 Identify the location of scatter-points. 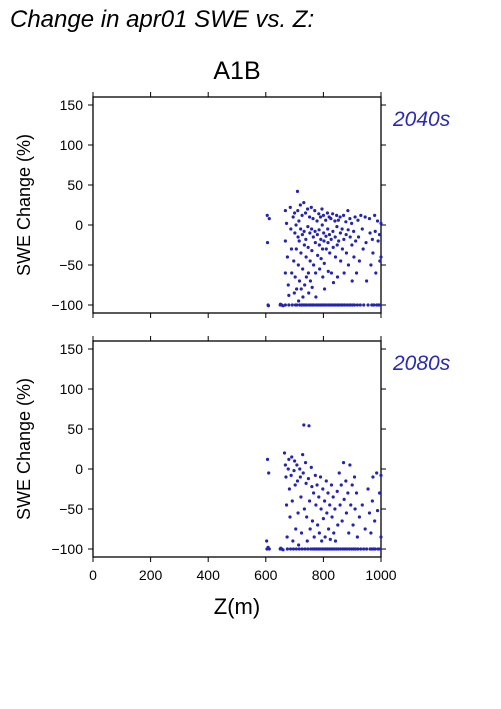
(324, 248).